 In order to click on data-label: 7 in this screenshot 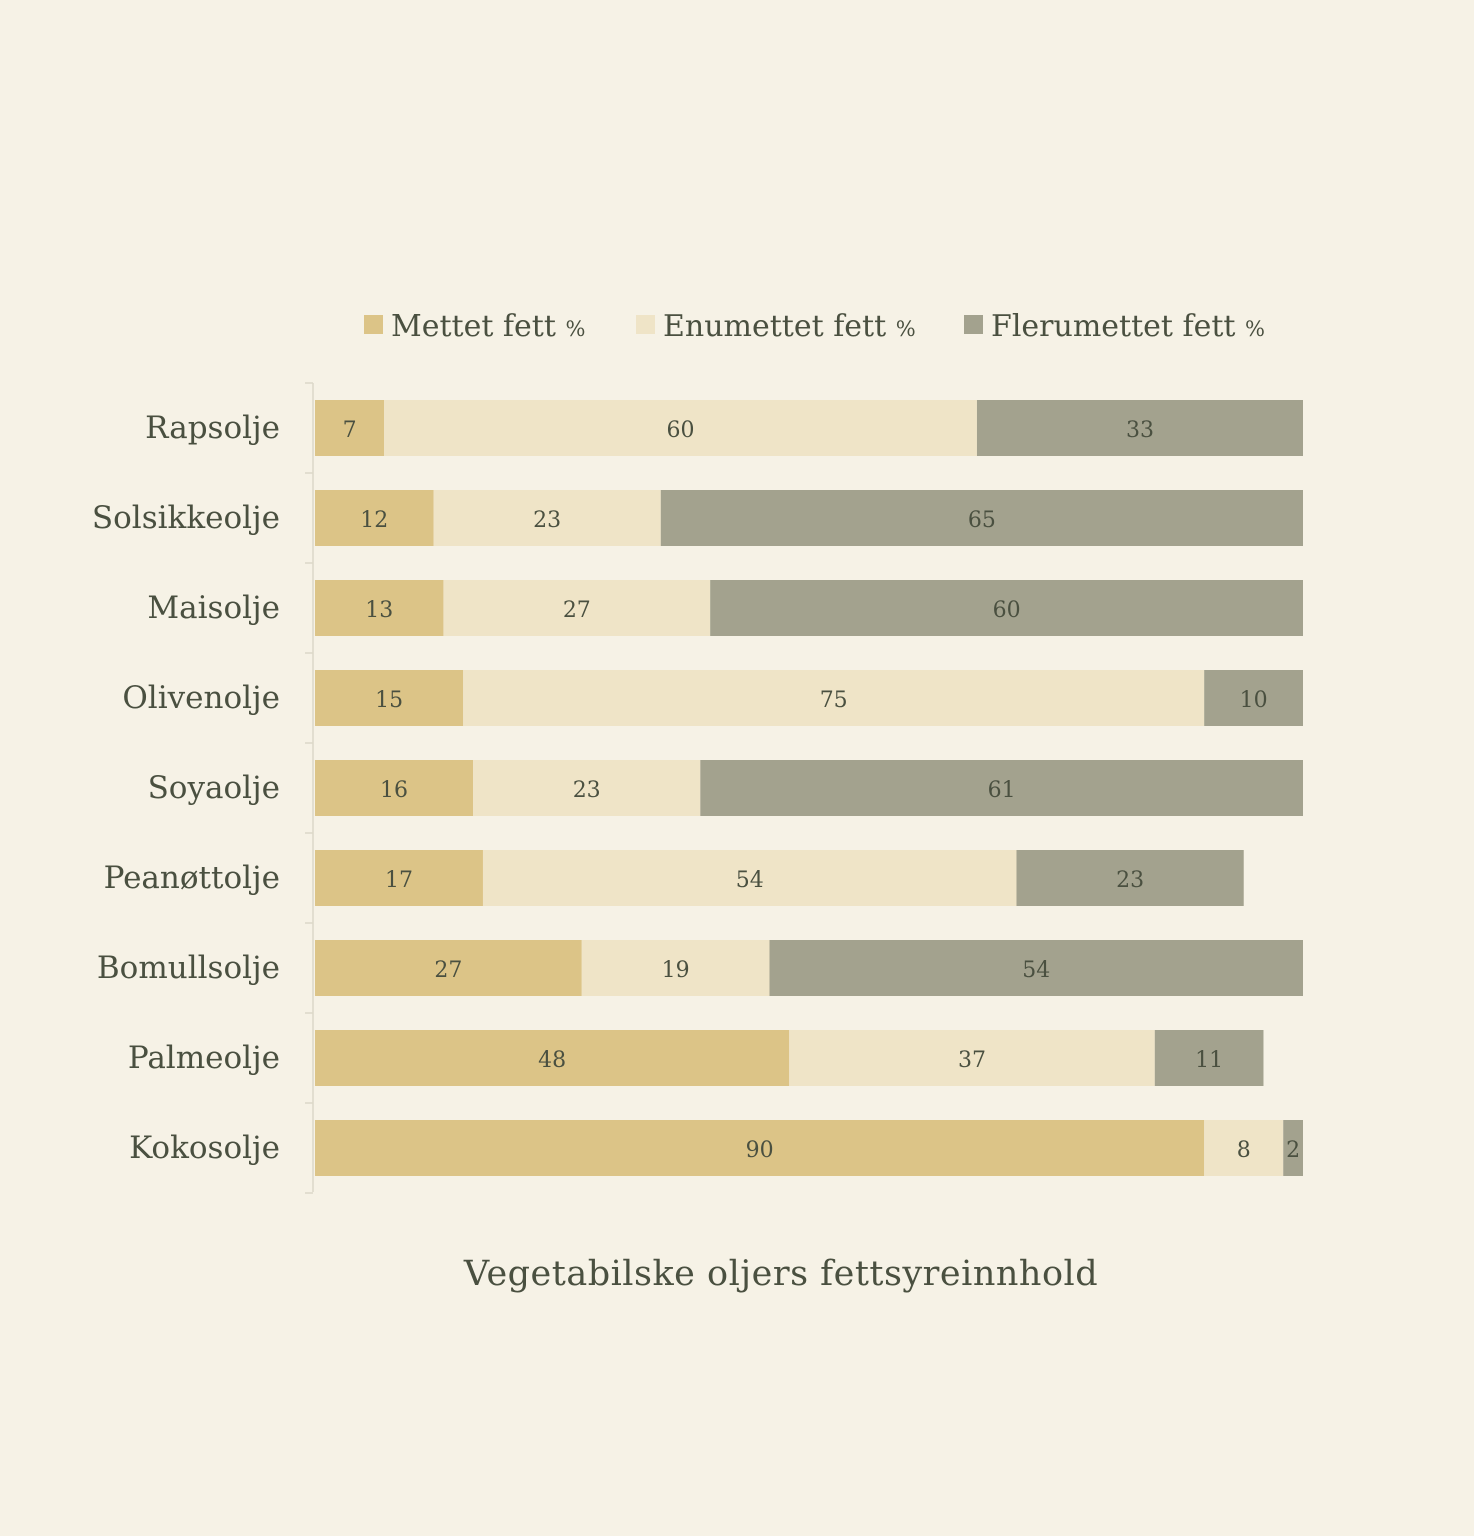, I will do `click(350, 430)`.